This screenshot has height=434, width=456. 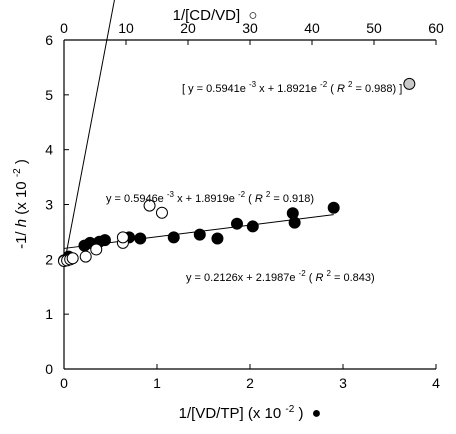 I want to click on top-axis-title: 1/[CD/VD] ○, so click(x=215, y=15).